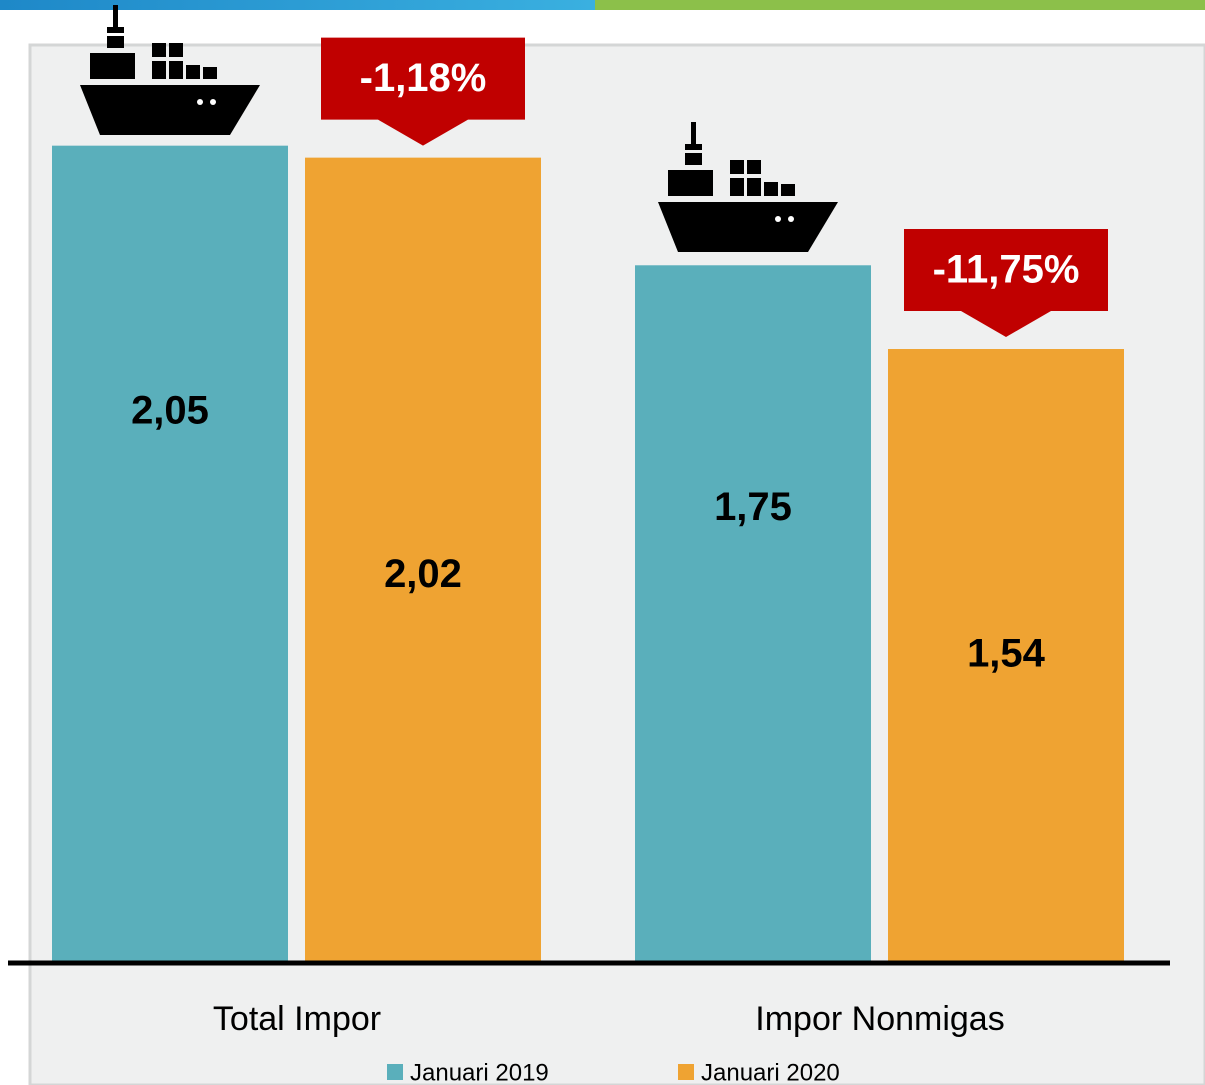  Describe the element at coordinates (879, 1019) in the screenshot. I see `x-tick-label: Impor Nonmigas` at that location.